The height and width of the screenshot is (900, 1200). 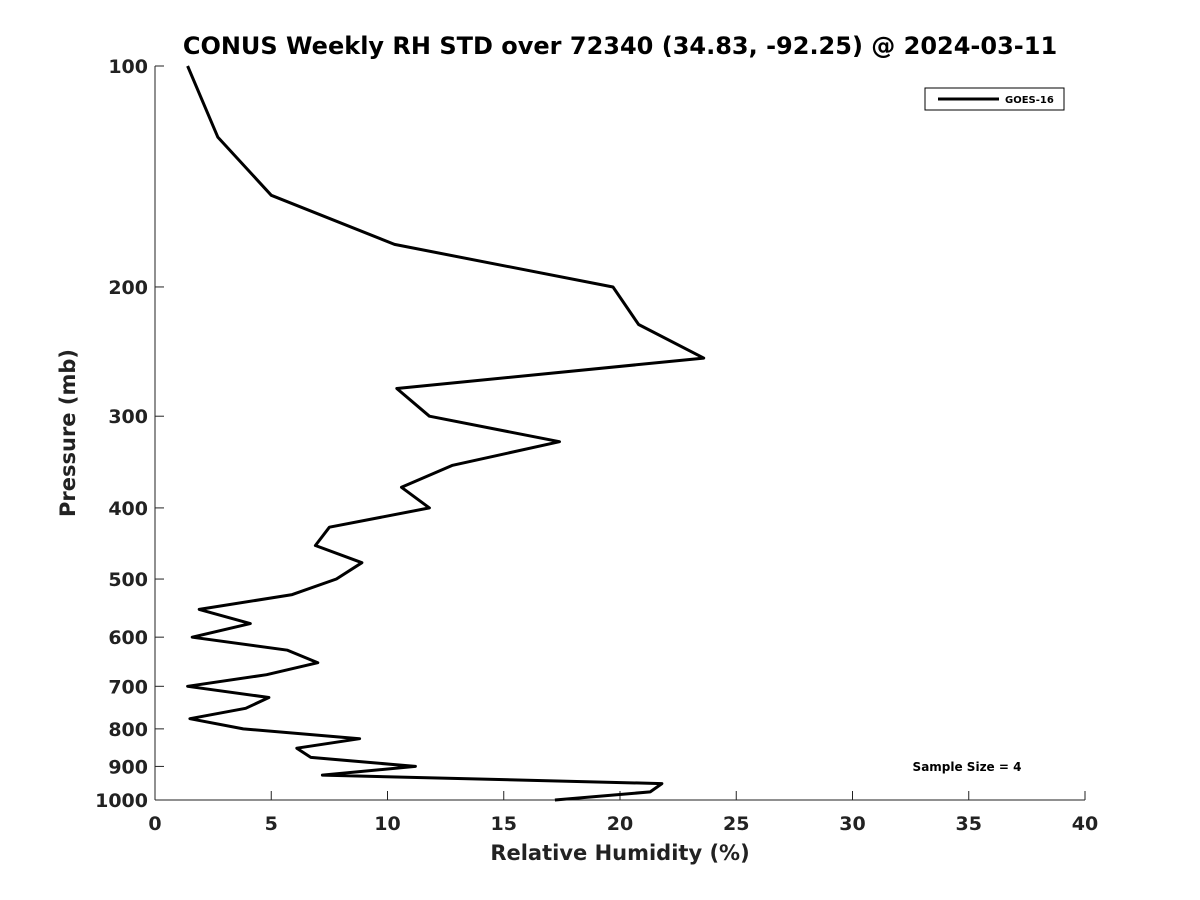 What do you see at coordinates (121, 801) in the screenshot?
I see `y-tick-label: 1000` at bounding box center [121, 801].